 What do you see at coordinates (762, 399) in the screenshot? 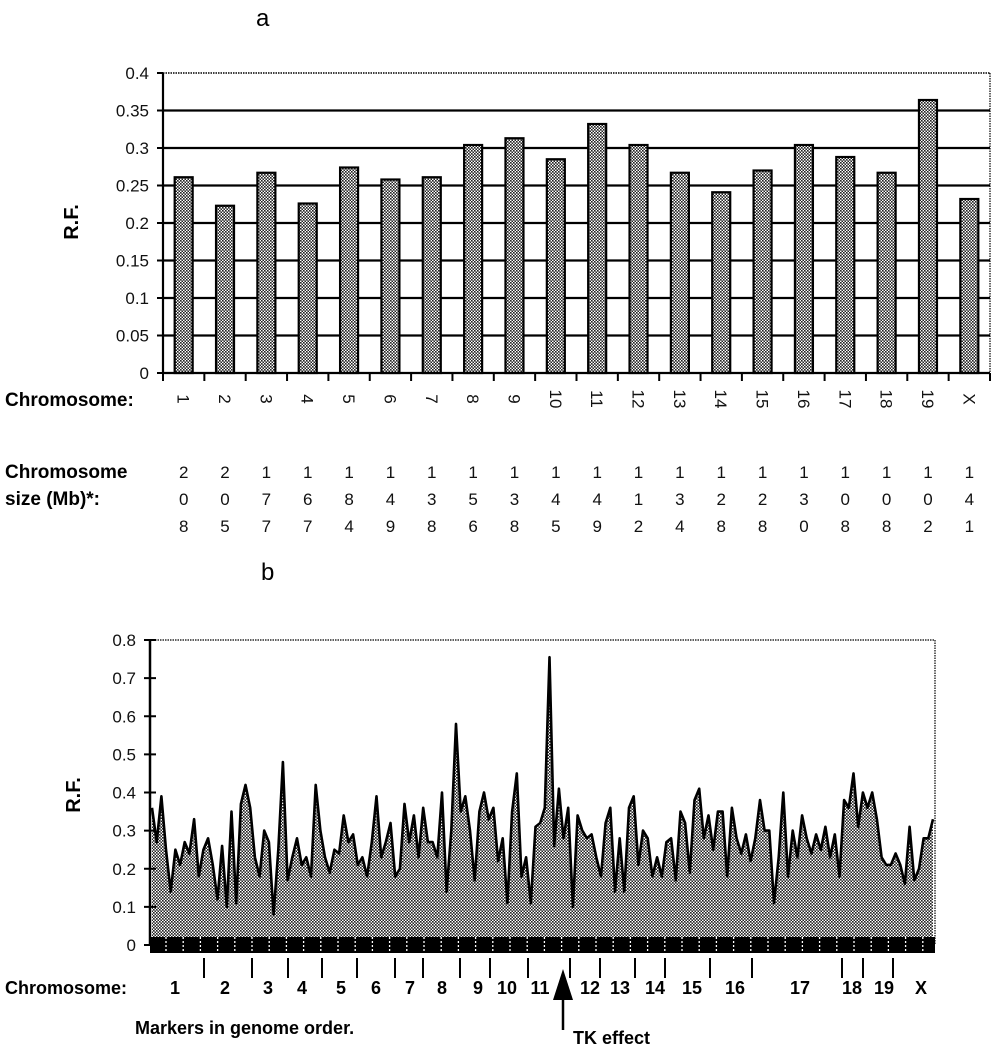
I see `x-tick-label: 15` at bounding box center [762, 399].